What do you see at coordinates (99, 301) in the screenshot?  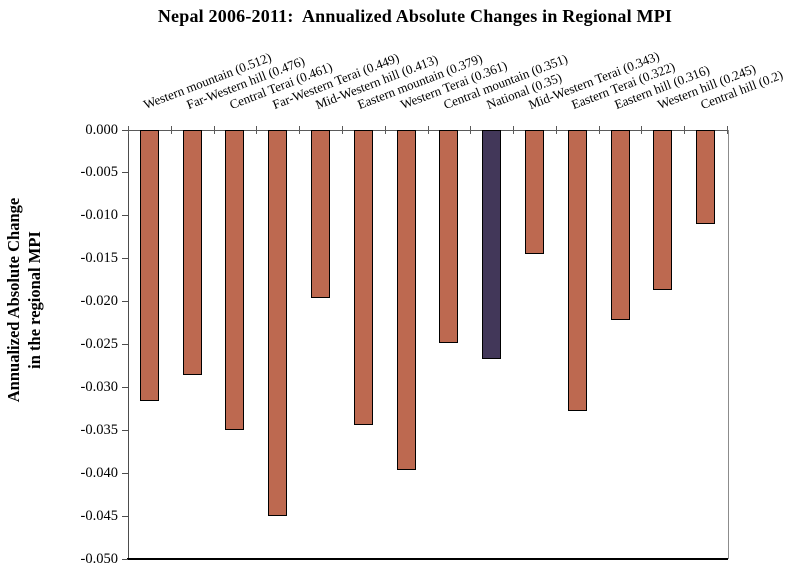 I see `y-tick-label: -0.020` at bounding box center [99, 301].